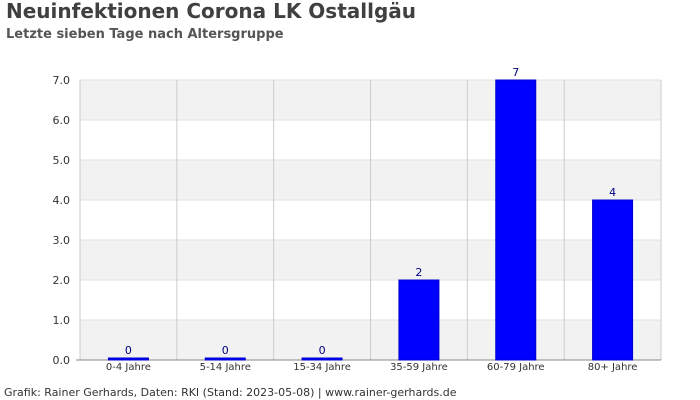  Describe the element at coordinates (225, 367) in the screenshot. I see `x-tick-label: 5-14 Jahre` at that location.